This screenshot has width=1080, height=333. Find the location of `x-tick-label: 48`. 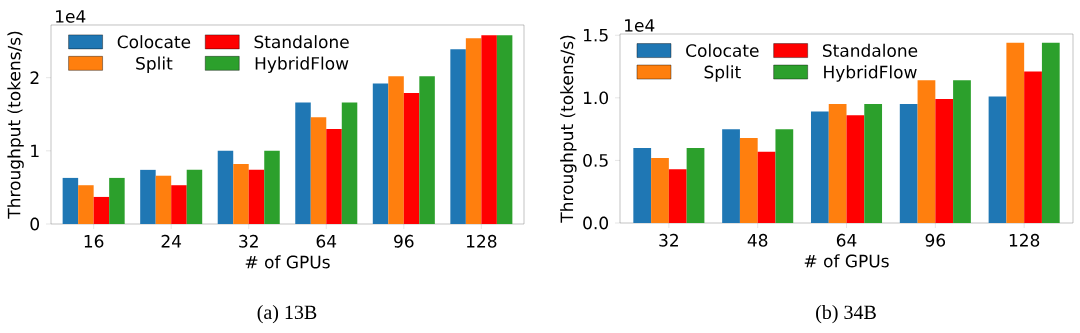

x-tick-label: 48 is located at coordinates (757, 240).